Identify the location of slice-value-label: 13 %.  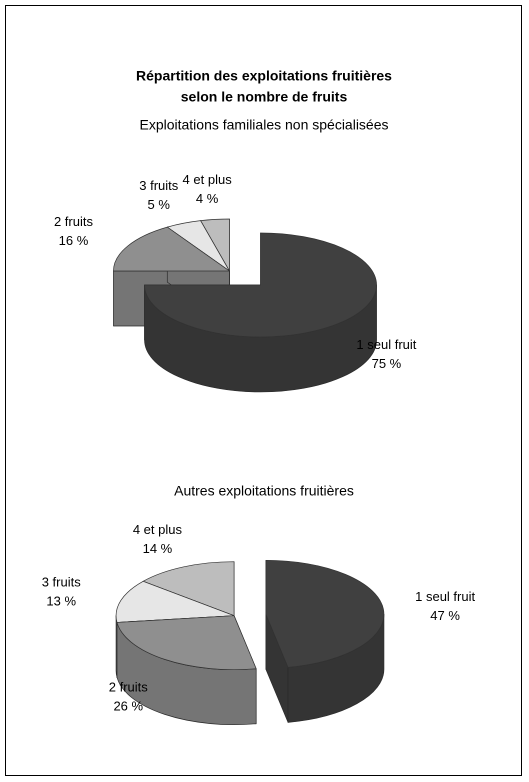
(61, 601).